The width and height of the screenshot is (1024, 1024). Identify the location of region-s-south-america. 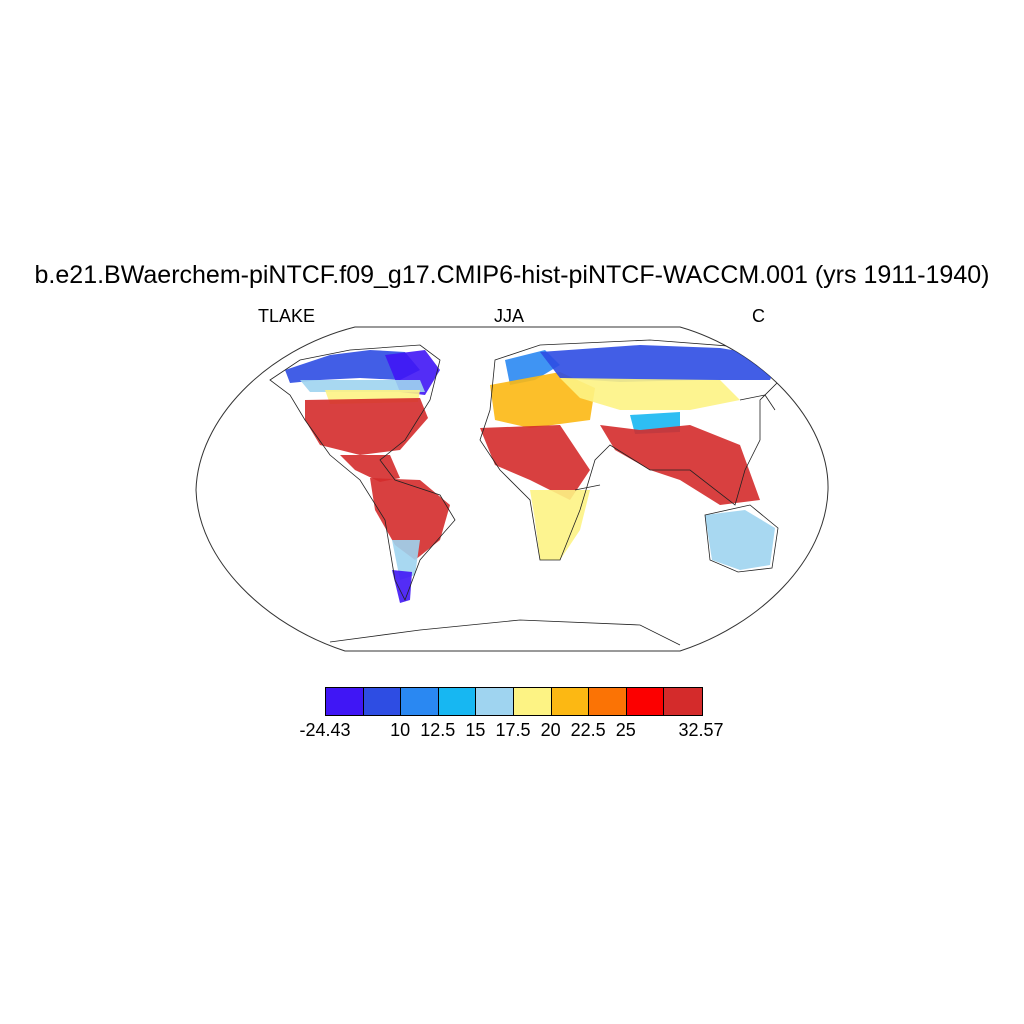
(406, 560).